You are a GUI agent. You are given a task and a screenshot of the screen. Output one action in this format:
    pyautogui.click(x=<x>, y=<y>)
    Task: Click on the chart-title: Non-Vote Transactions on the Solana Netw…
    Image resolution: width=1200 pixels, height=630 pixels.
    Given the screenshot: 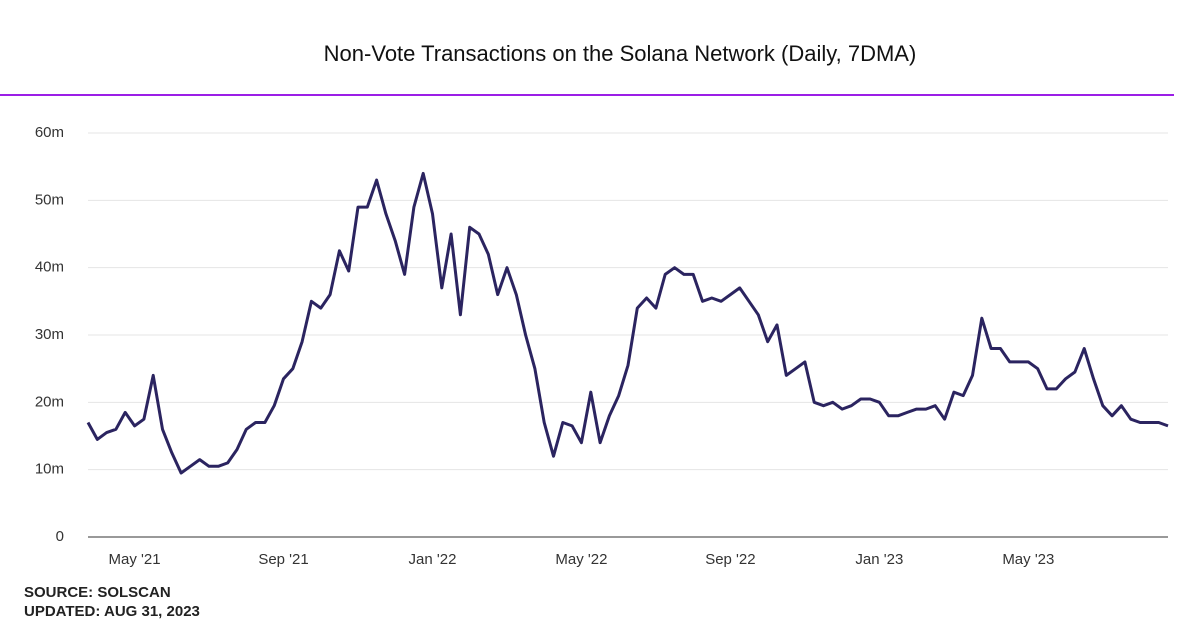 What is the action you would take?
    pyautogui.click(x=620, y=53)
    